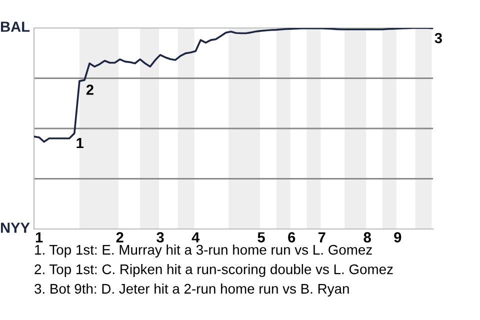 The height and width of the screenshot is (320, 480). Describe the element at coordinates (80, 143) in the screenshot. I see `annotation: 1` at that location.